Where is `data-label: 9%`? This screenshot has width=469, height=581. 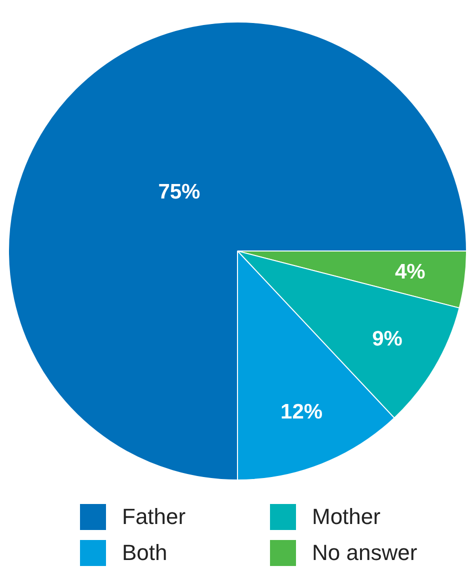
data-label: 9% is located at coordinates (387, 338).